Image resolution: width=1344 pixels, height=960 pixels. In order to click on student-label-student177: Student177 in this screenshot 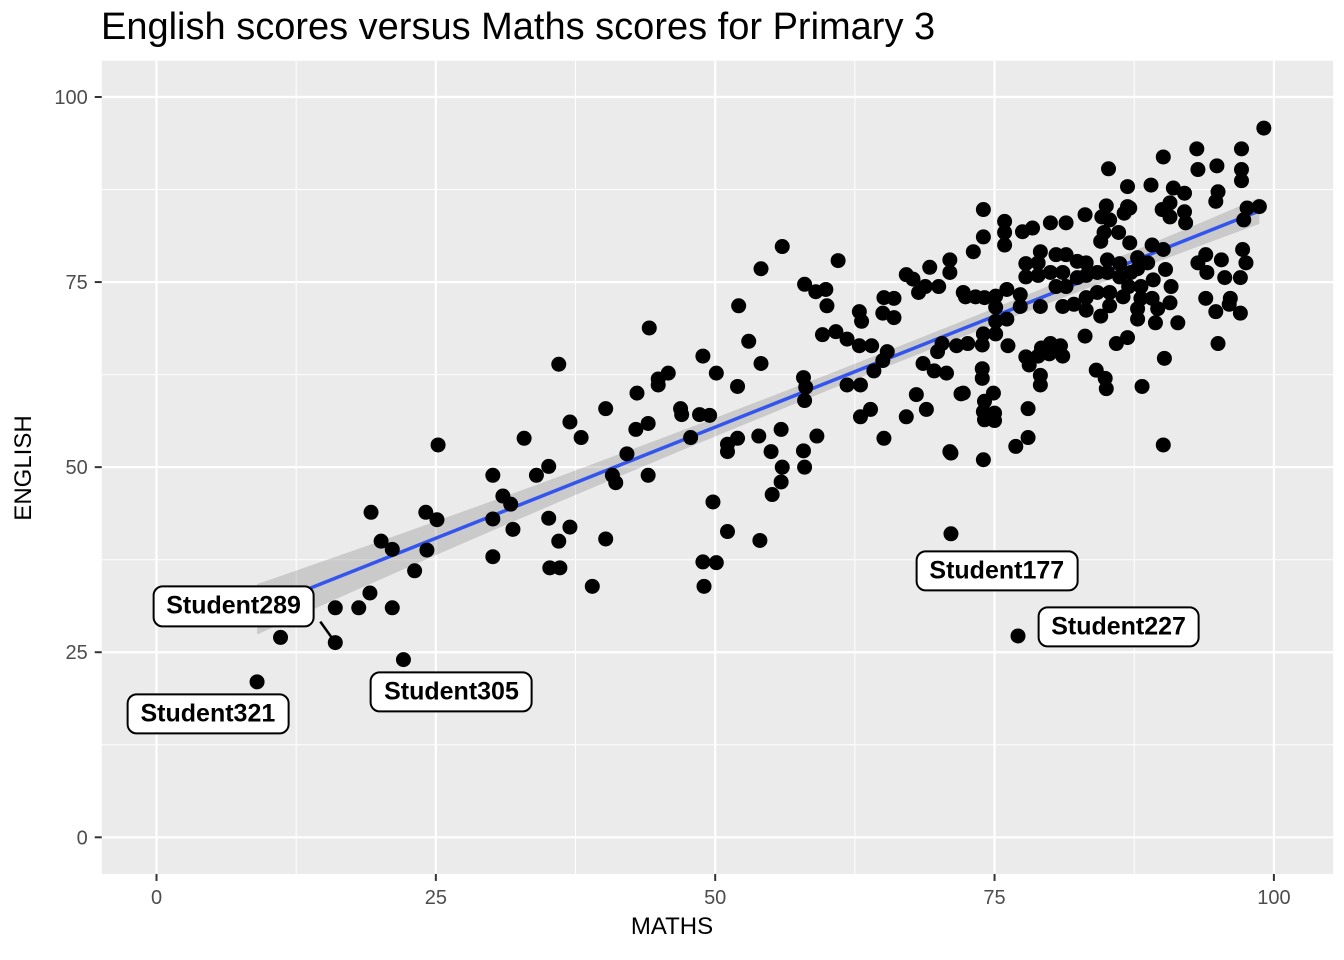, I will do `click(997, 571)`.